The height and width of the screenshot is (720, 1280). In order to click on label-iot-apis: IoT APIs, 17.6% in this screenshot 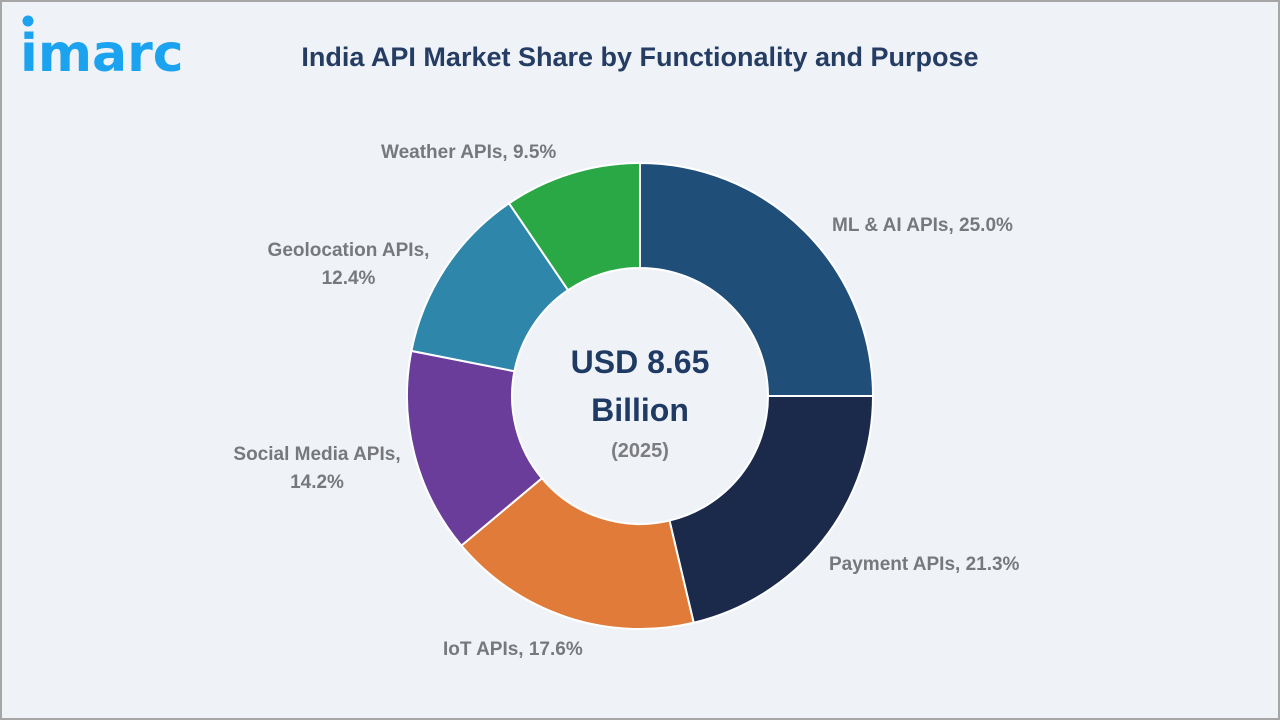, I will do `click(513, 649)`.